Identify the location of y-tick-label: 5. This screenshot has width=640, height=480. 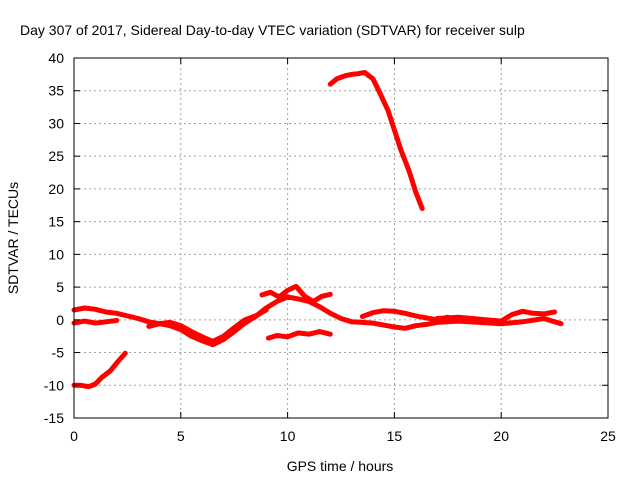
(60, 287).